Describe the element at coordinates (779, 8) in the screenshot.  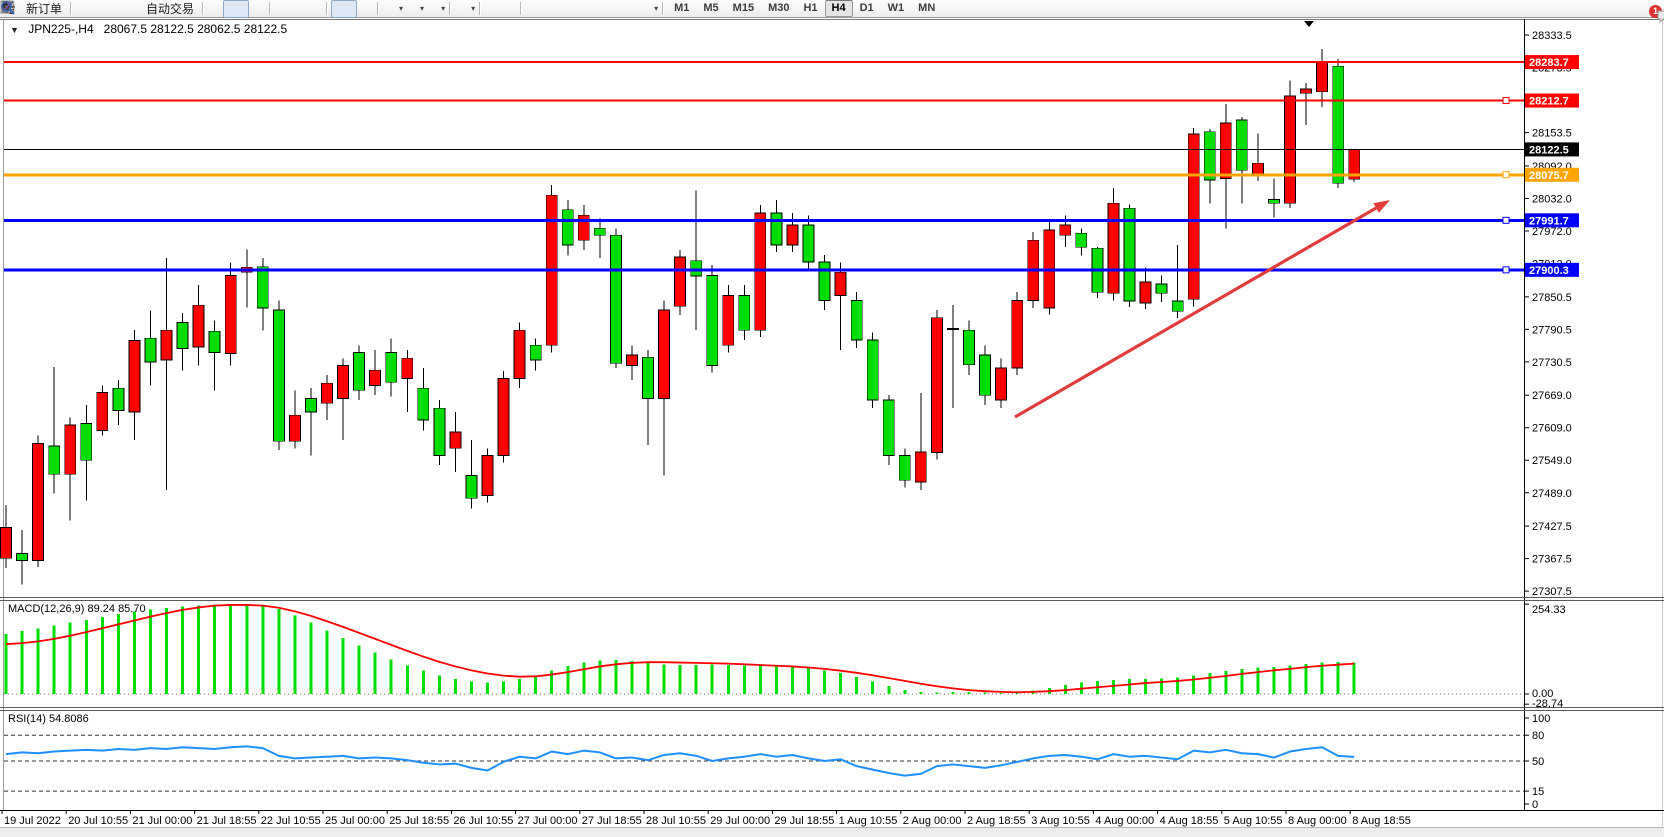
I see `timeframe-M30: M30` at that location.